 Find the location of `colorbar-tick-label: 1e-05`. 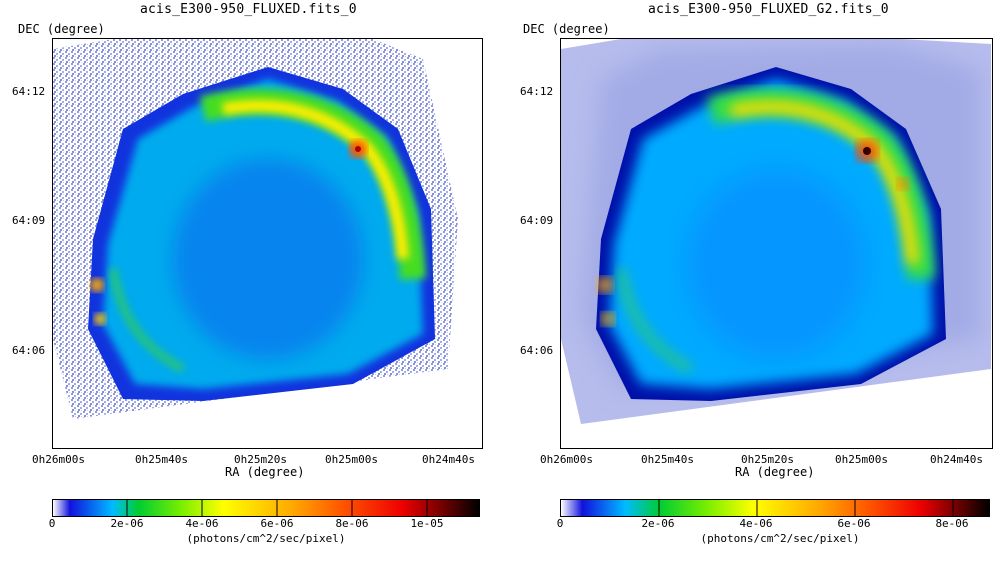

colorbar-tick-label: 1e-05 is located at coordinates (427, 523).